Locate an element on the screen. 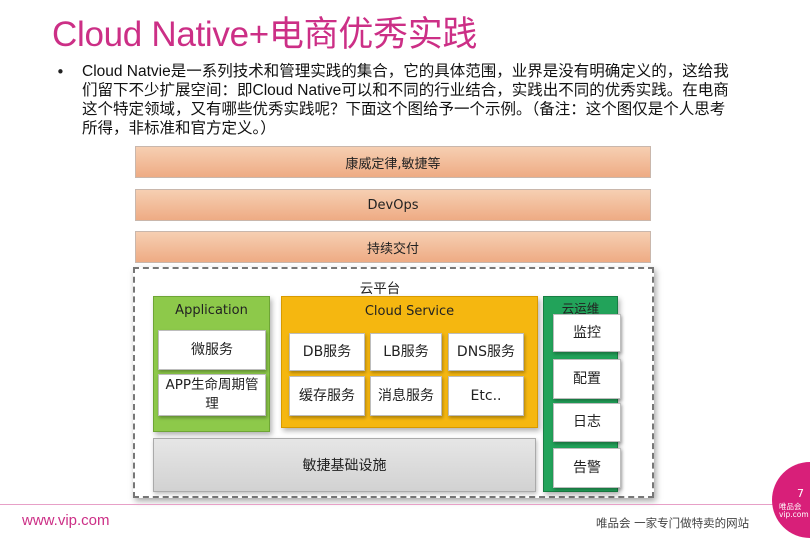  ops-box-log: 日志 is located at coordinates (587, 422).